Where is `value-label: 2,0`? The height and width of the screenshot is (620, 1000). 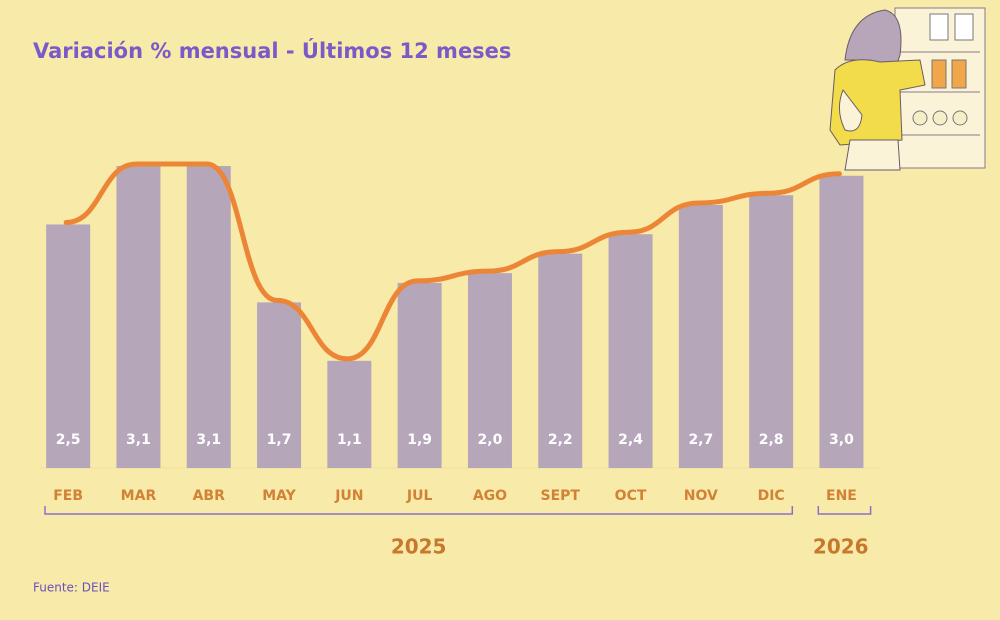 value-label: 2,0 is located at coordinates (490, 440).